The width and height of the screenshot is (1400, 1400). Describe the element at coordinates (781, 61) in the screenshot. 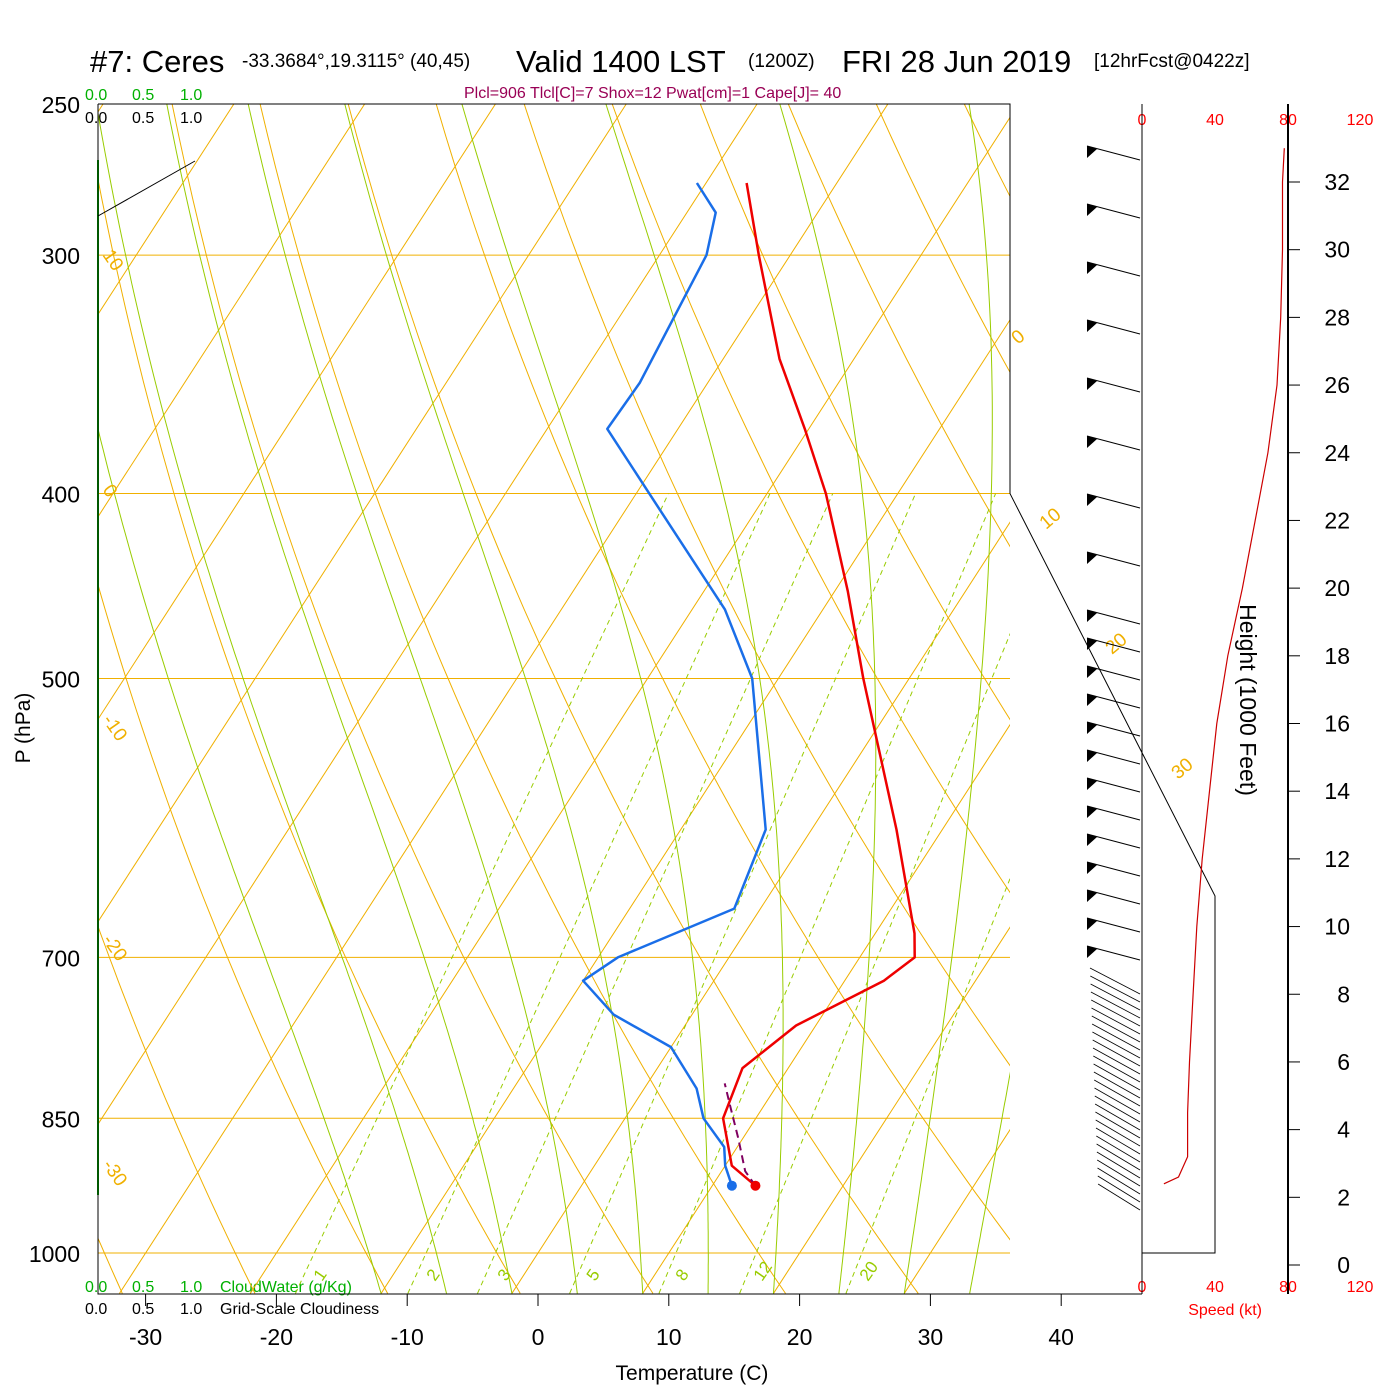

I see `utc-time: (1200Z)` at that location.